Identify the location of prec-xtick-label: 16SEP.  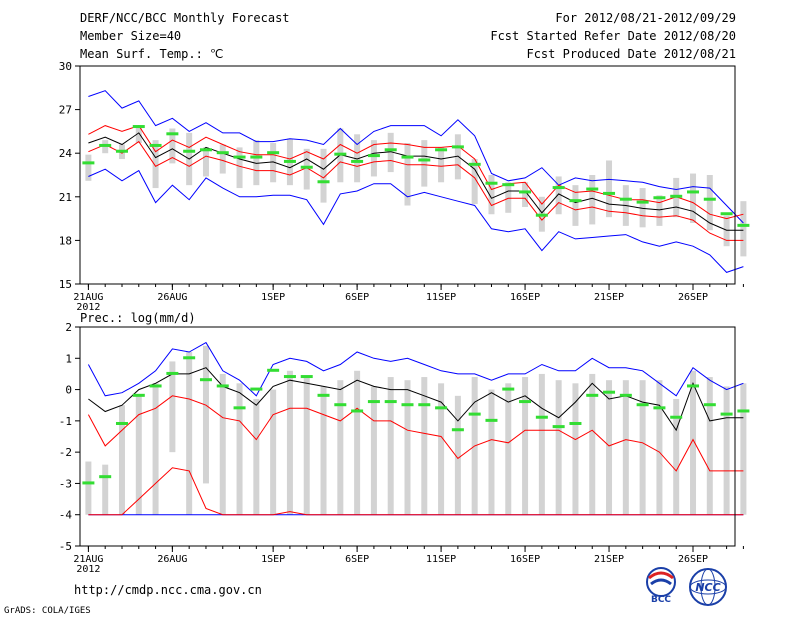
(525, 559).